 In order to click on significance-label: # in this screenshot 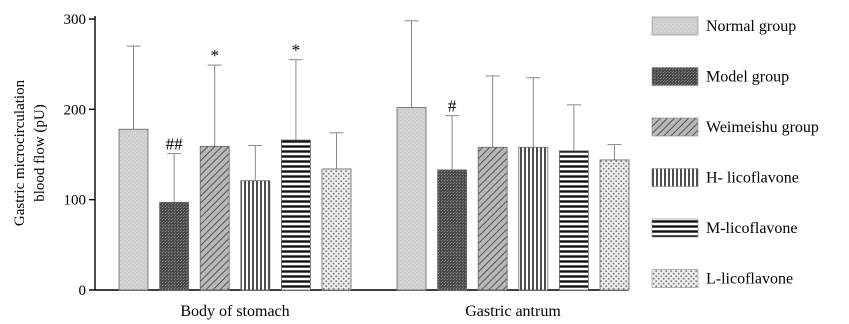, I will do `click(452, 106)`.